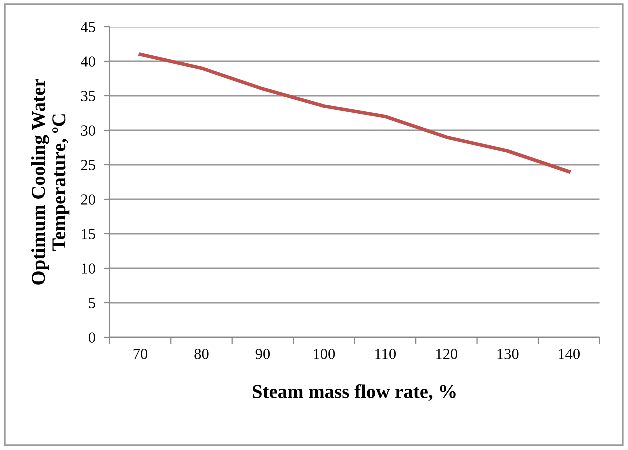  I want to click on y-axis-title: Optimum Cooling Water Temperature, ºC, so click(51, 182).